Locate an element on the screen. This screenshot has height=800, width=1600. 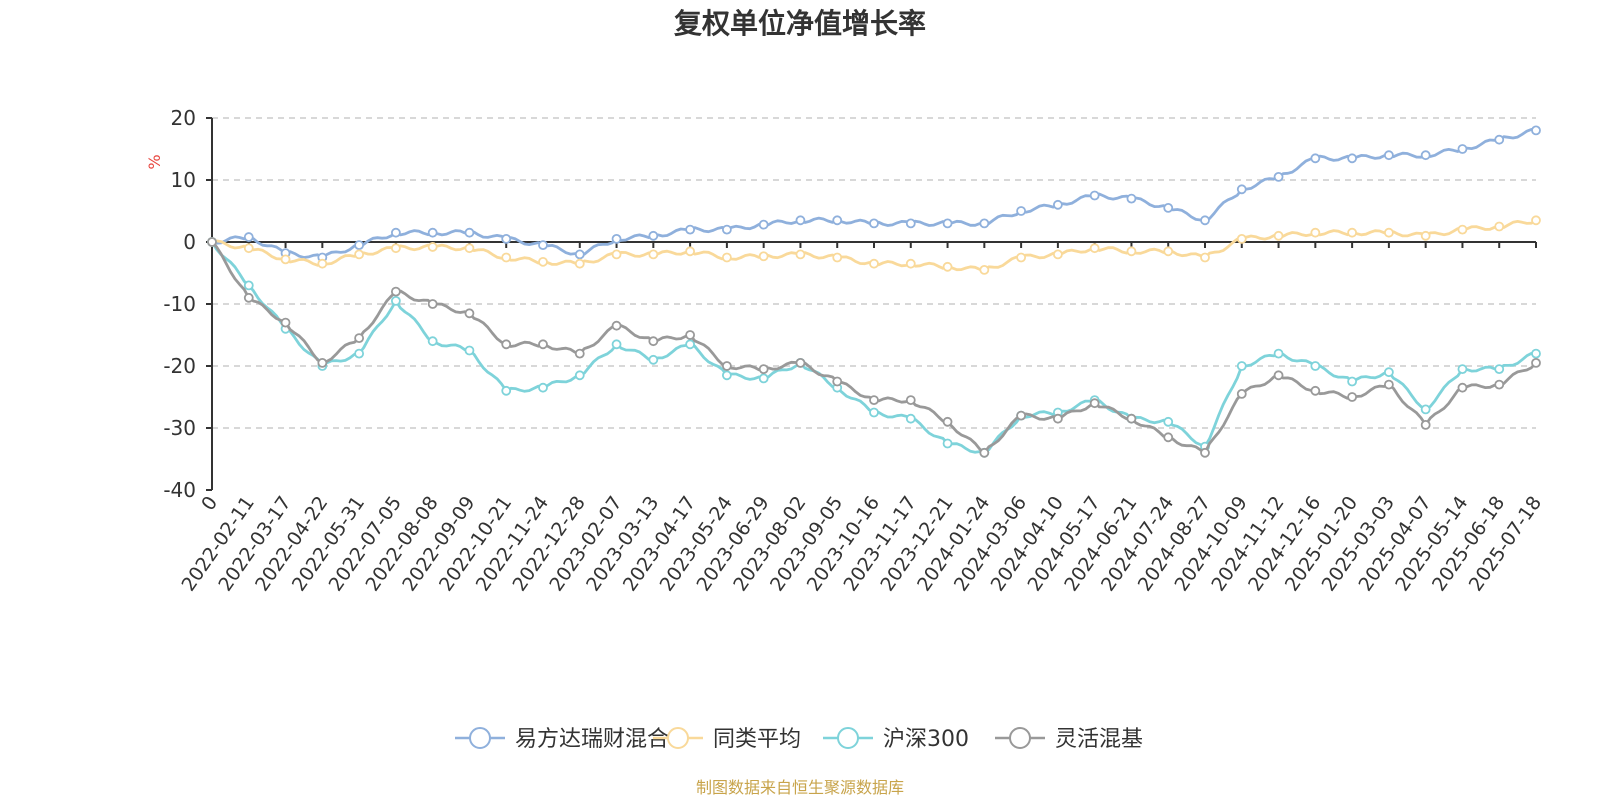
series-line is located at coordinates (874, 193).